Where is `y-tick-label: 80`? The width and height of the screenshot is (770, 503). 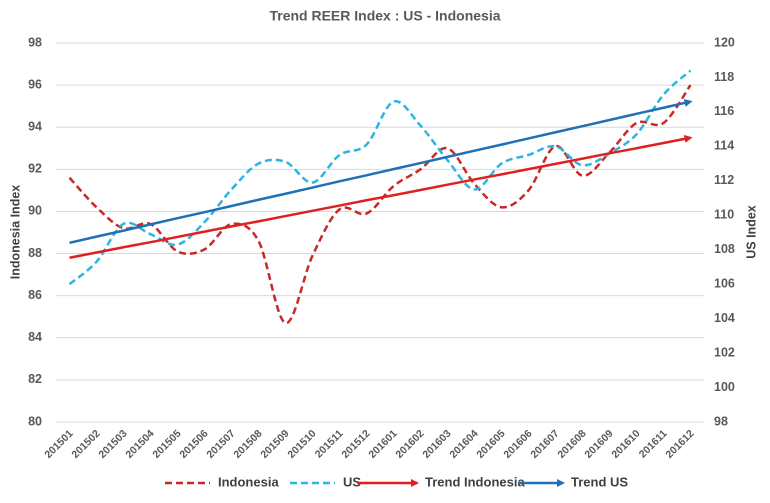
y-tick-label: 80 is located at coordinates (35, 421).